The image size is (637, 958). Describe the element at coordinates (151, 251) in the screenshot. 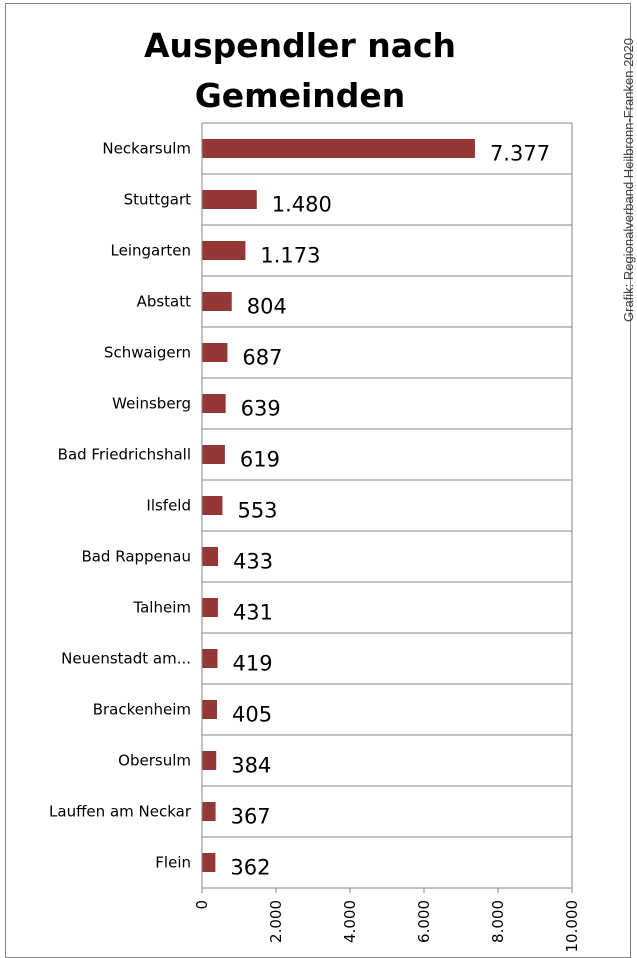

I see `category-label: Leingarten` at that location.